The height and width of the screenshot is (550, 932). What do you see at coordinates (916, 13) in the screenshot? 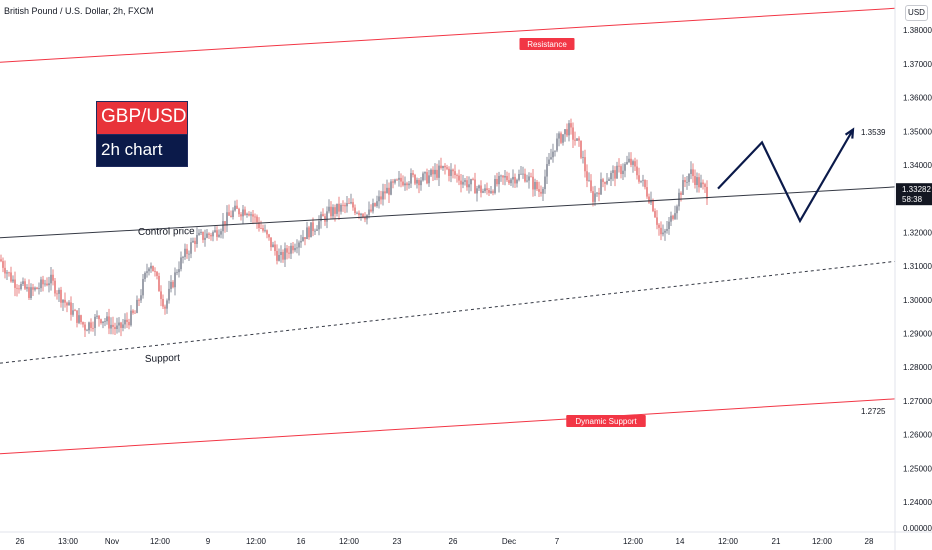
I see `currency-button: USD` at bounding box center [916, 13].